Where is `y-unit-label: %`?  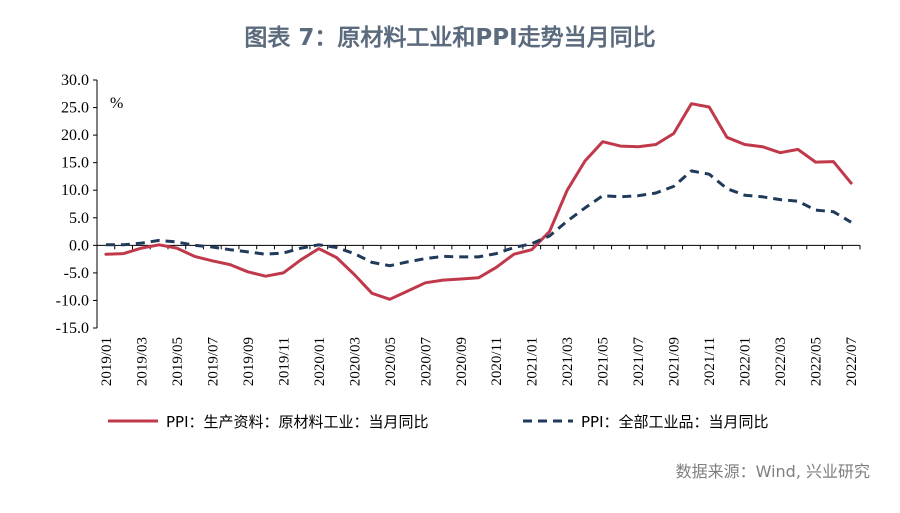 y-unit-label: % is located at coordinates (116, 103).